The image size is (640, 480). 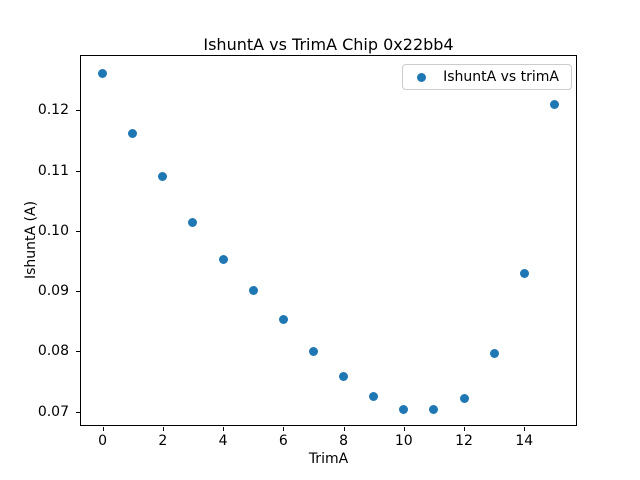 I want to click on y-tick-label: 0.07, so click(x=53, y=411).